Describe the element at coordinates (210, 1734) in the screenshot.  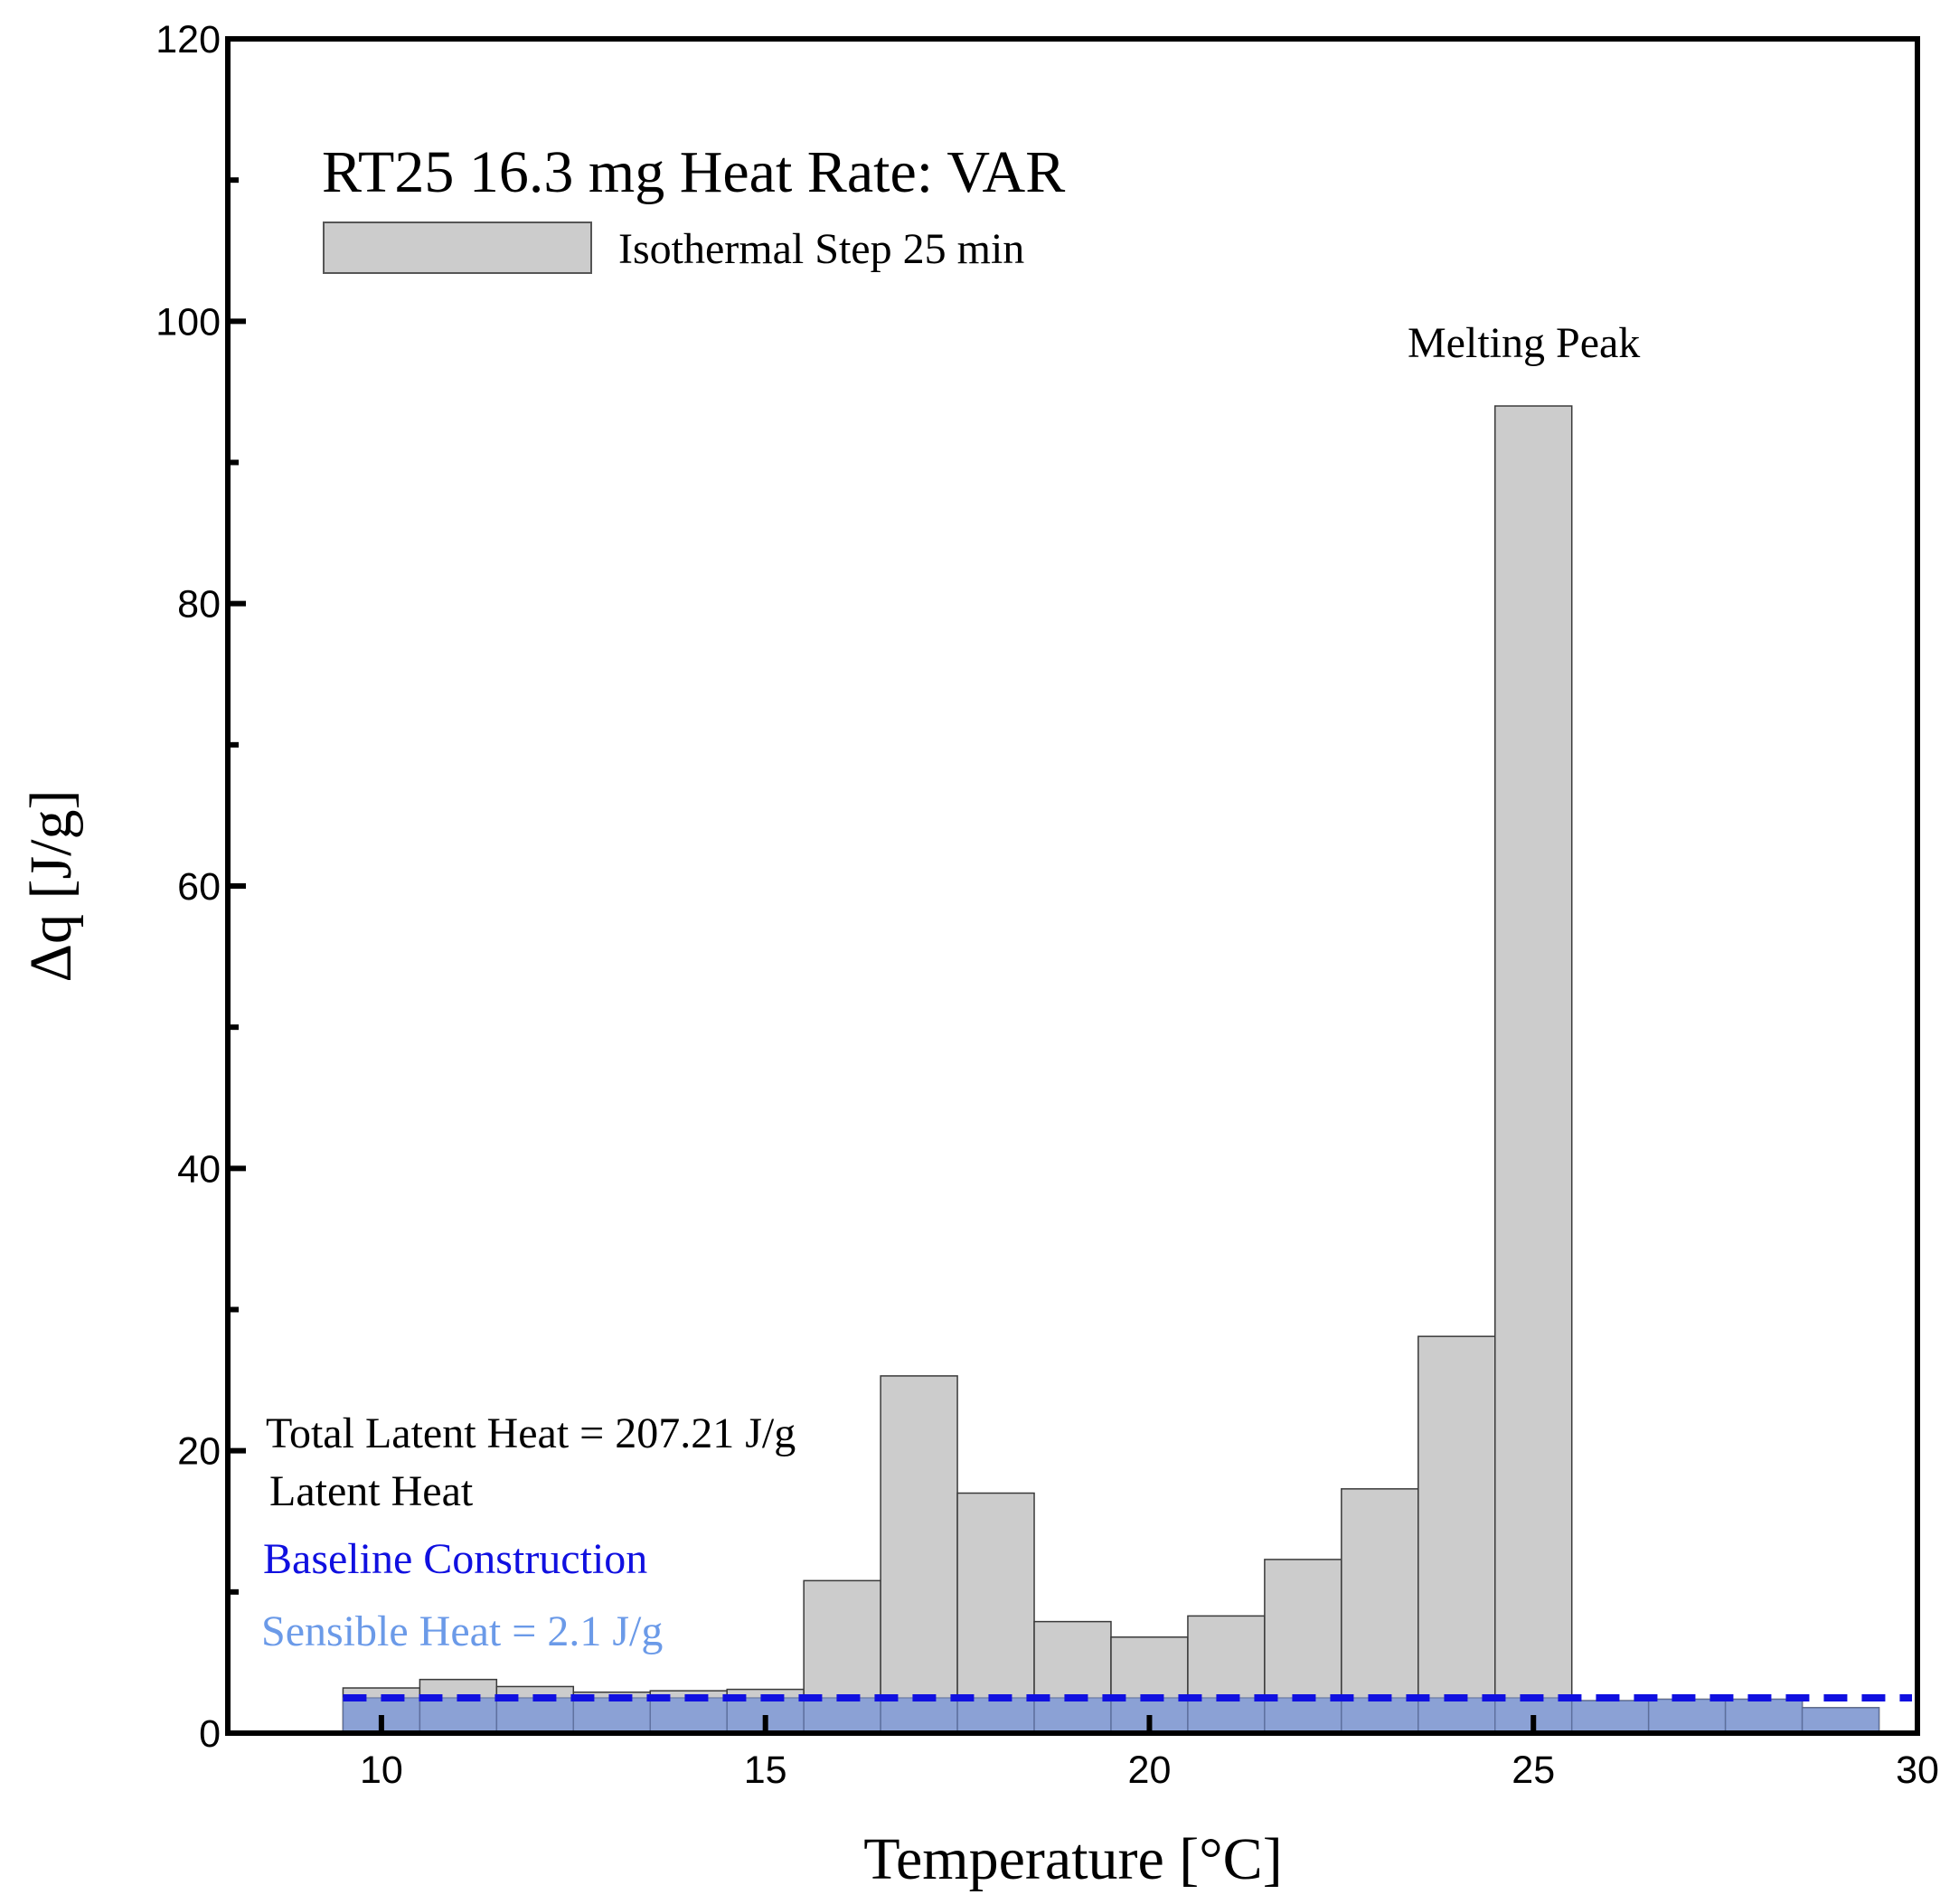
I see `y-tick-label-0: 0` at that location.